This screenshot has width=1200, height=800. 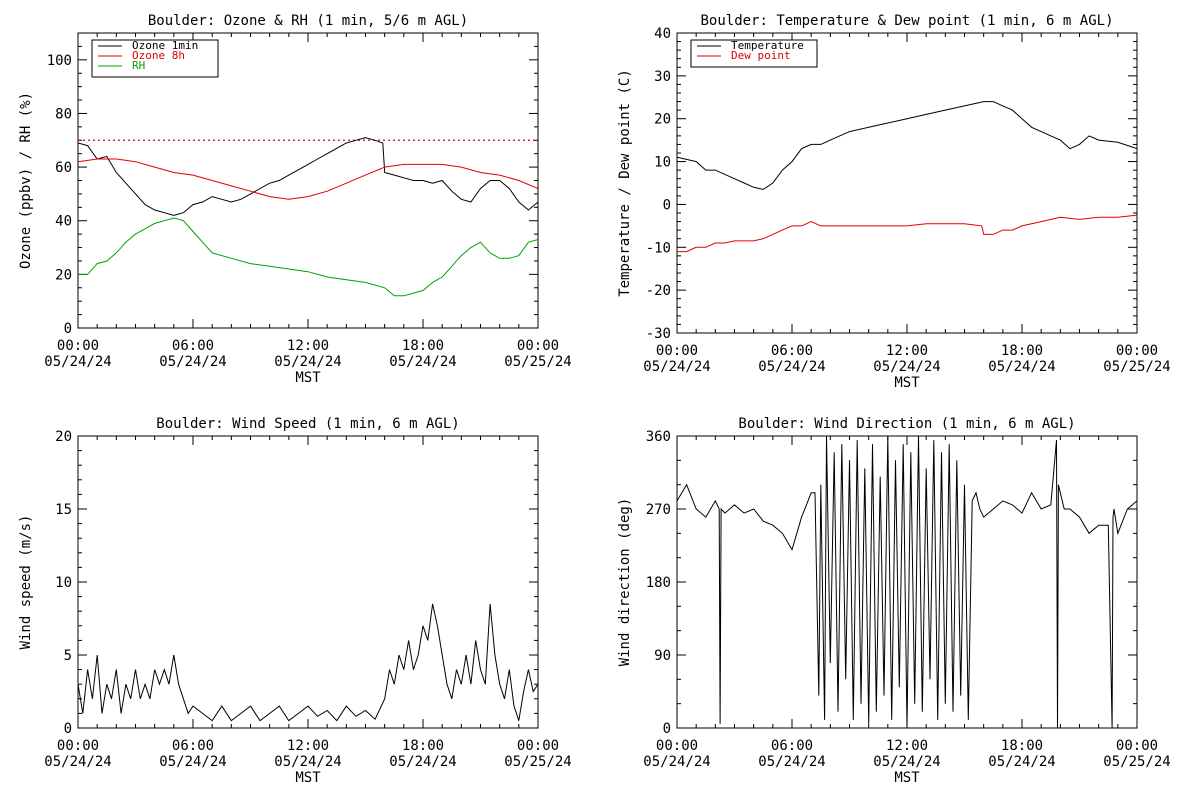 I want to click on y-tick-label: -30, so click(x=658, y=334).